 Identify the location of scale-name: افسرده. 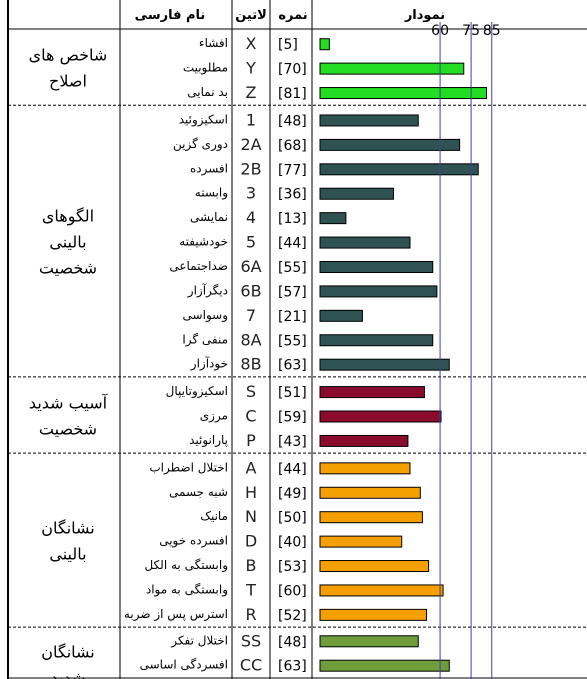
(209, 168).